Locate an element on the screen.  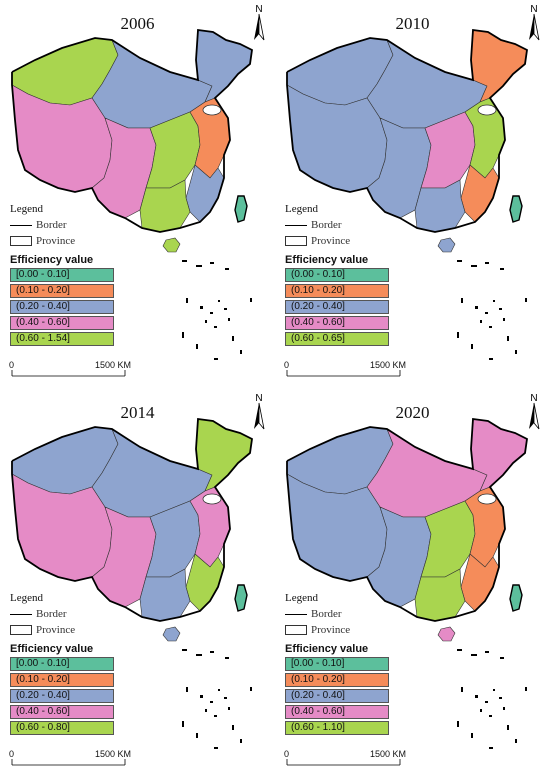
class-label: (0.60 - 0.65] is located at coordinates (318, 338).